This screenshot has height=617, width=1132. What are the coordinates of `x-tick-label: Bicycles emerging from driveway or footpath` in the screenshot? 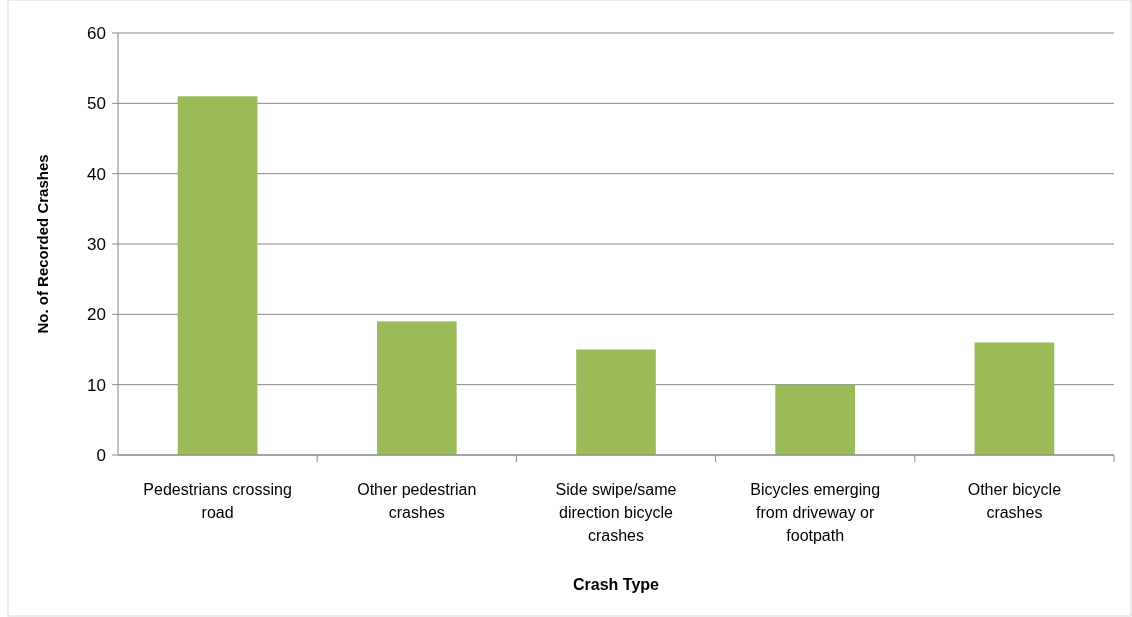 It's located at (815, 512).